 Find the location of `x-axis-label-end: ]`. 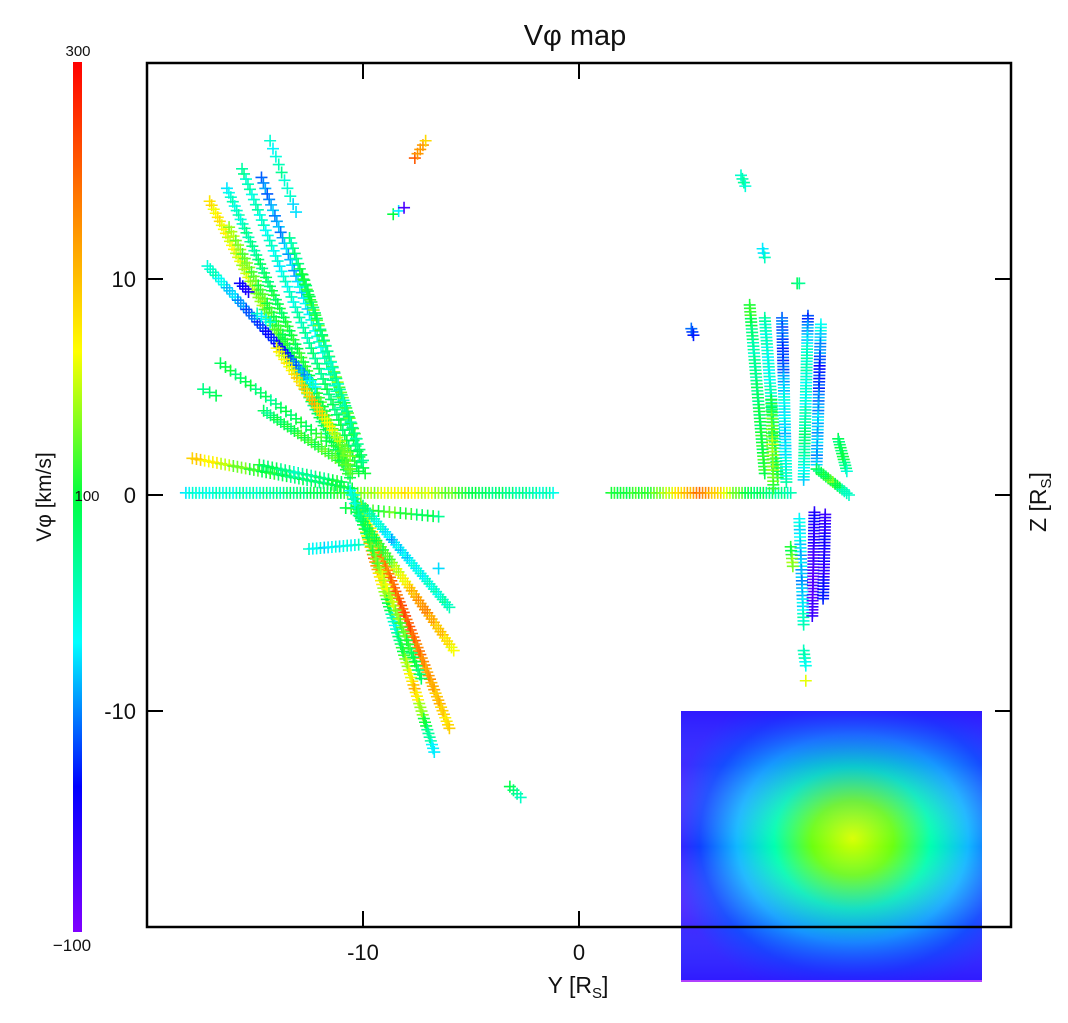

x-axis-label-end: ] is located at coordinates (605, 985).